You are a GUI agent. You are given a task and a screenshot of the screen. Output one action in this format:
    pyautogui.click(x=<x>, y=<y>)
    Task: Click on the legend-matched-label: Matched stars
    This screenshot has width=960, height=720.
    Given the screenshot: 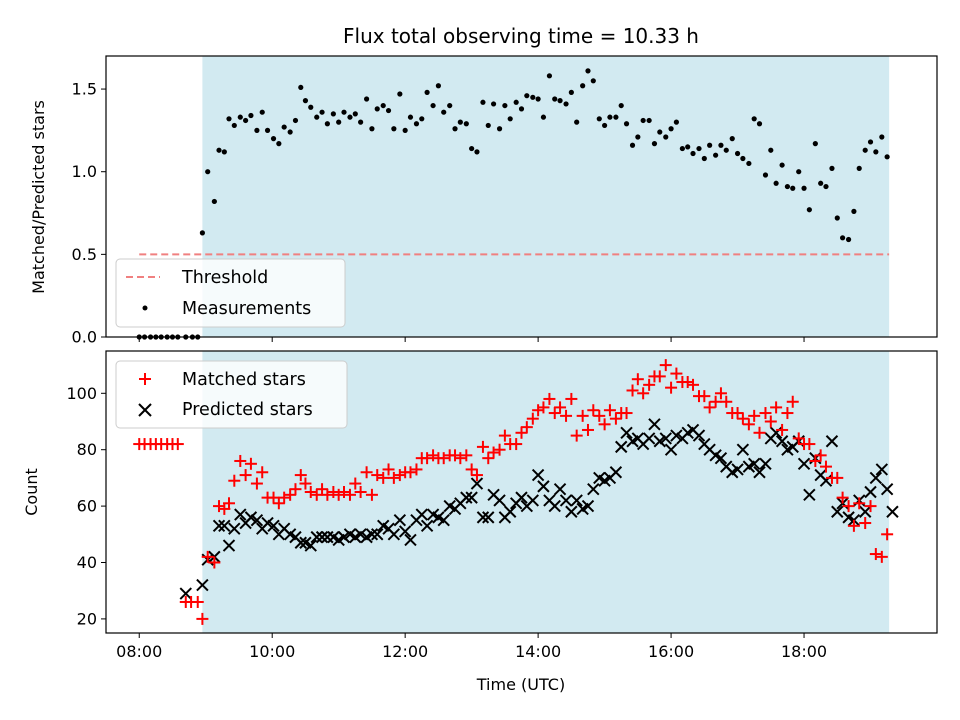 What is the action you would take?
    pyautogui.click(x=244, y=380)
    